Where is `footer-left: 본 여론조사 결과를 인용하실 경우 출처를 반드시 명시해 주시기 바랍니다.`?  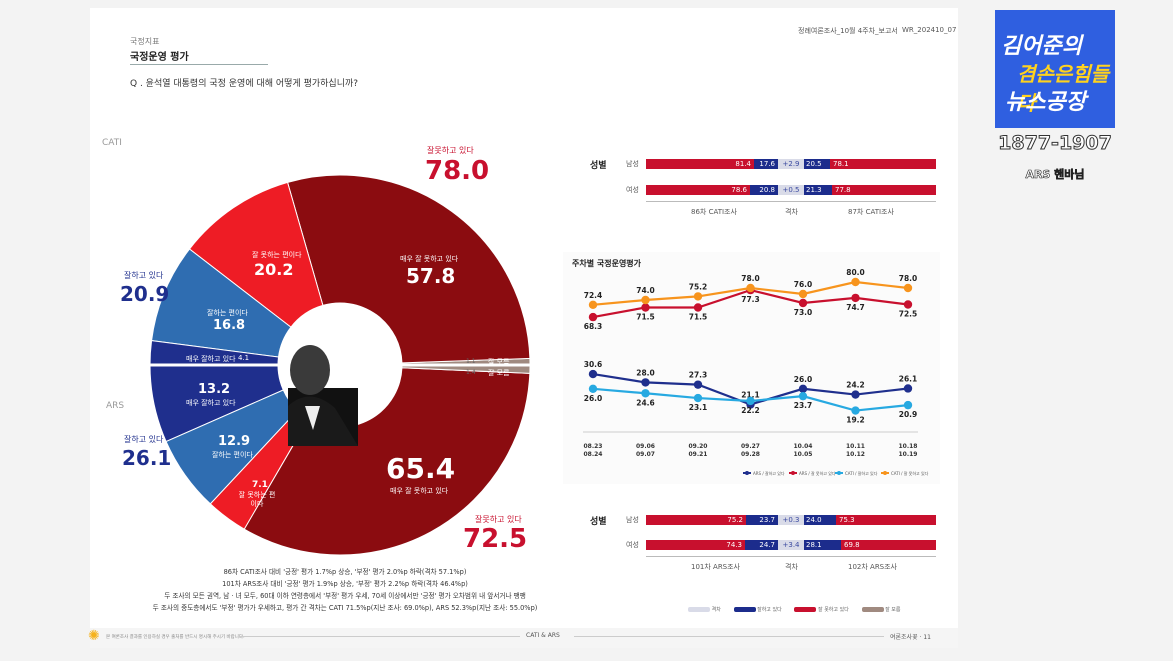 footer-left: 본 여론조사 결과를 인용하실 경우 출처를 반드시 명시해 주시기 바랍니다. is located at coordinates (175, 637).